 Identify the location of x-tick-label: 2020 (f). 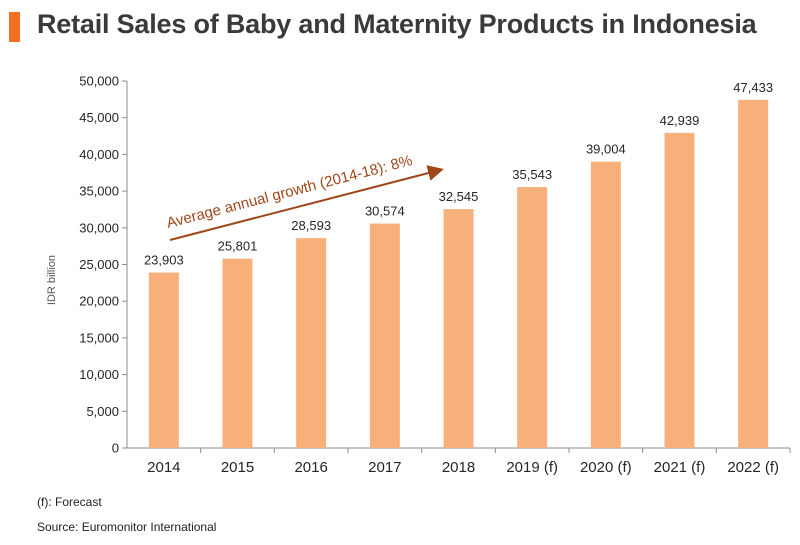
(606, 467).